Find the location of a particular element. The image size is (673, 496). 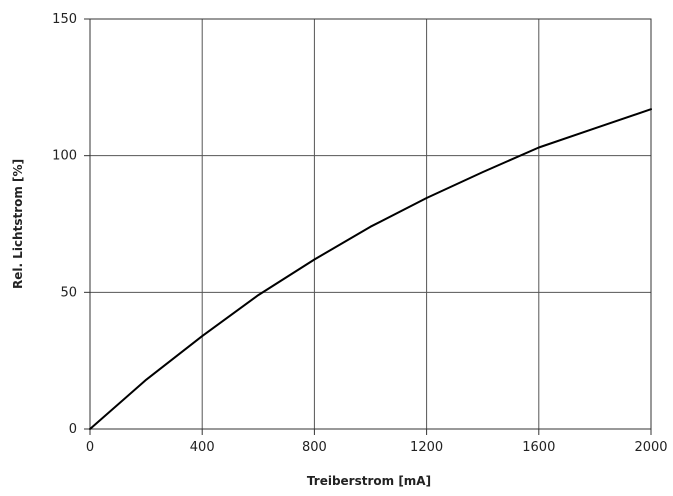

x-axis-title: Treiberstrom [mA] is located at coordinates (369, 481).